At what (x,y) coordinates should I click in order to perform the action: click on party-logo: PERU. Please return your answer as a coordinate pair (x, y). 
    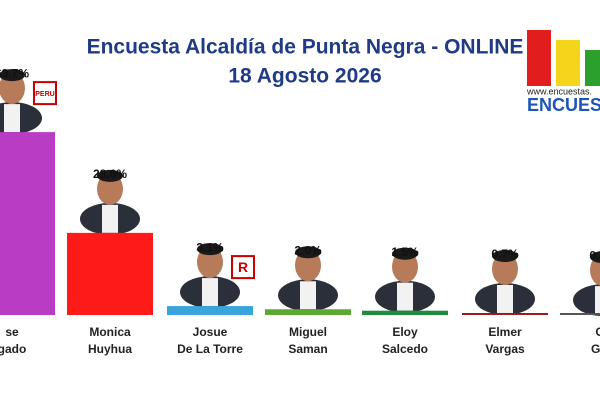
    Looking at the image, I should click on (45, 93).